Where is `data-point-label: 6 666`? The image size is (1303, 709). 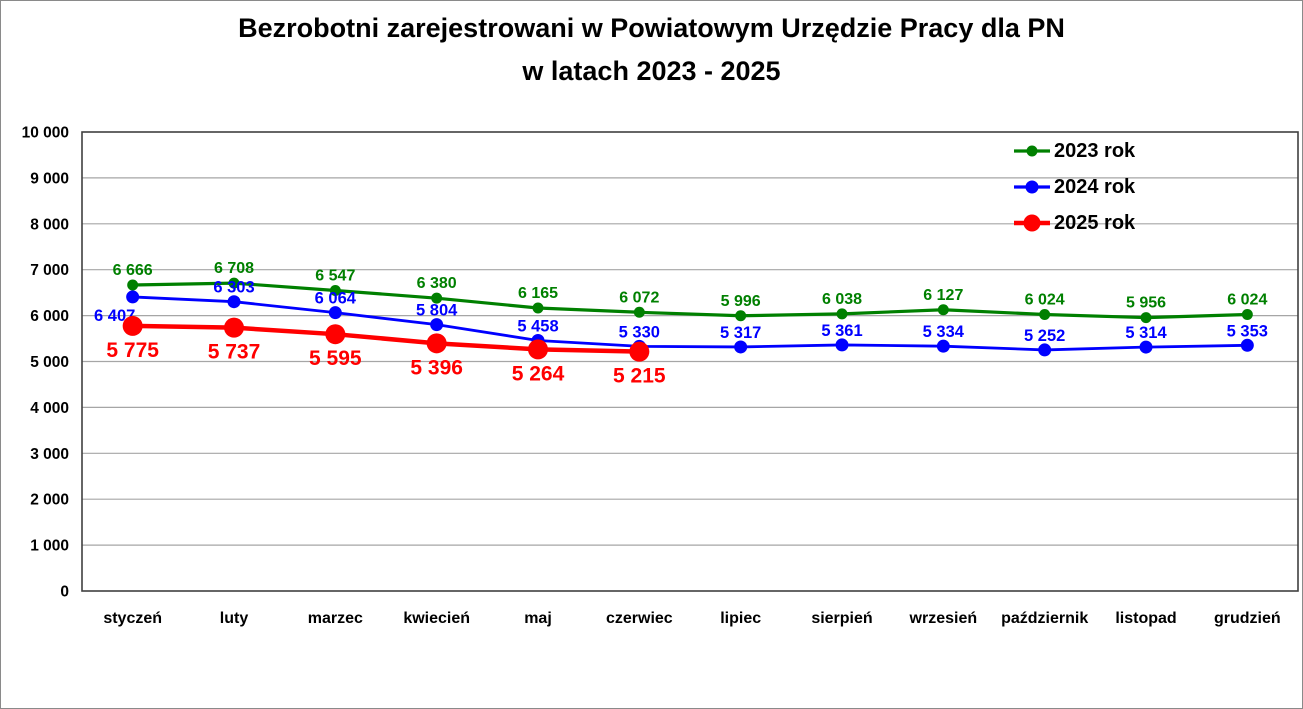 data-point-label: 6 666 is located at coordinates (133, 270).